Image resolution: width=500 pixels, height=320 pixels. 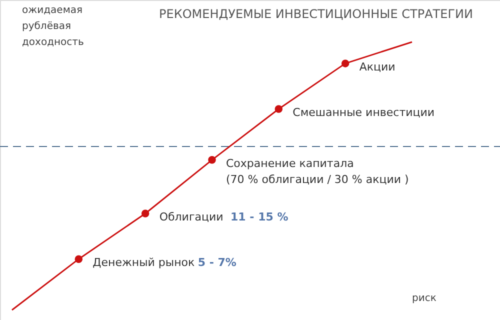 What do you see at coordinates (317, 179) in the screenshot?
I see `annotation: (70 % облигации / 30 % акции )` at bounding box center [317, 179].